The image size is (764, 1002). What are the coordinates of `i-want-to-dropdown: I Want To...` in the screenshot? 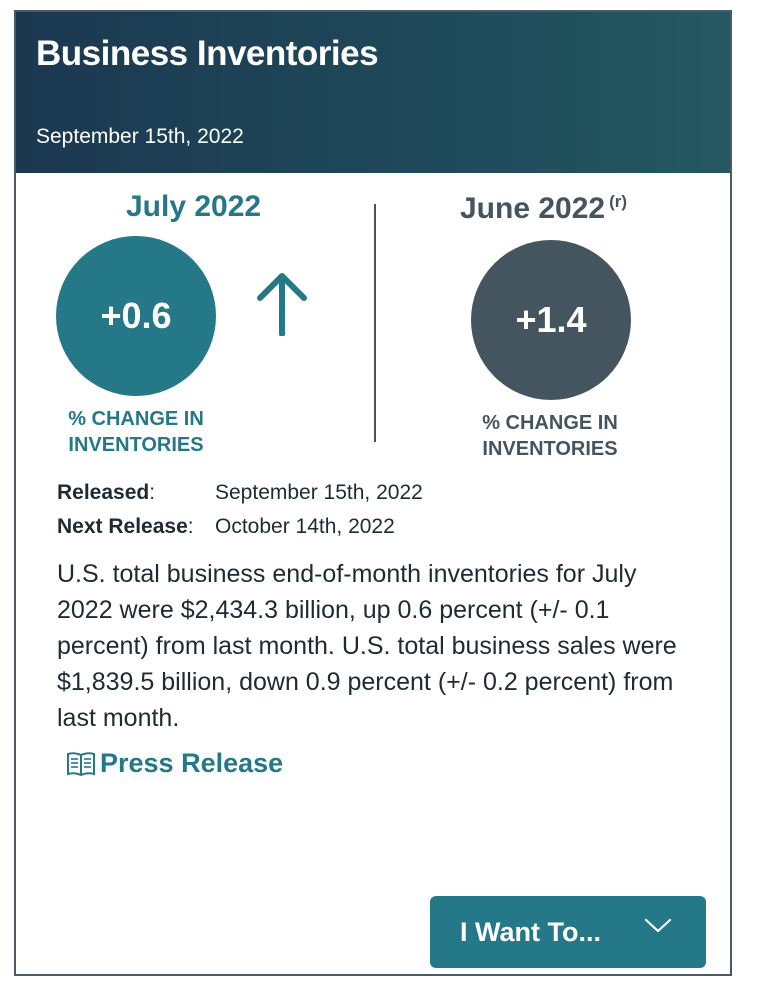 It's located at (568, 932).